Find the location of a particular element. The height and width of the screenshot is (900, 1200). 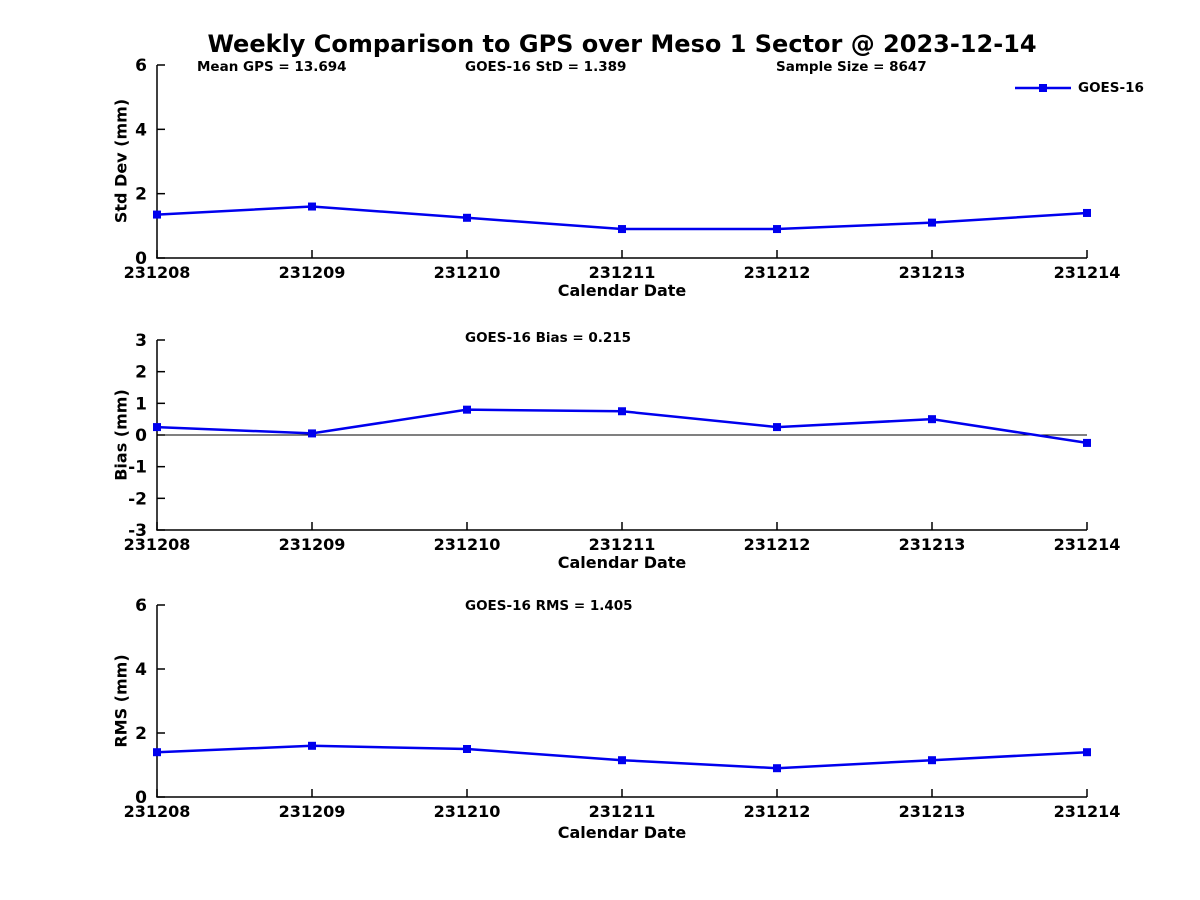

x-axis-label-1: Calendar Date is located at coordinates (622, 290).